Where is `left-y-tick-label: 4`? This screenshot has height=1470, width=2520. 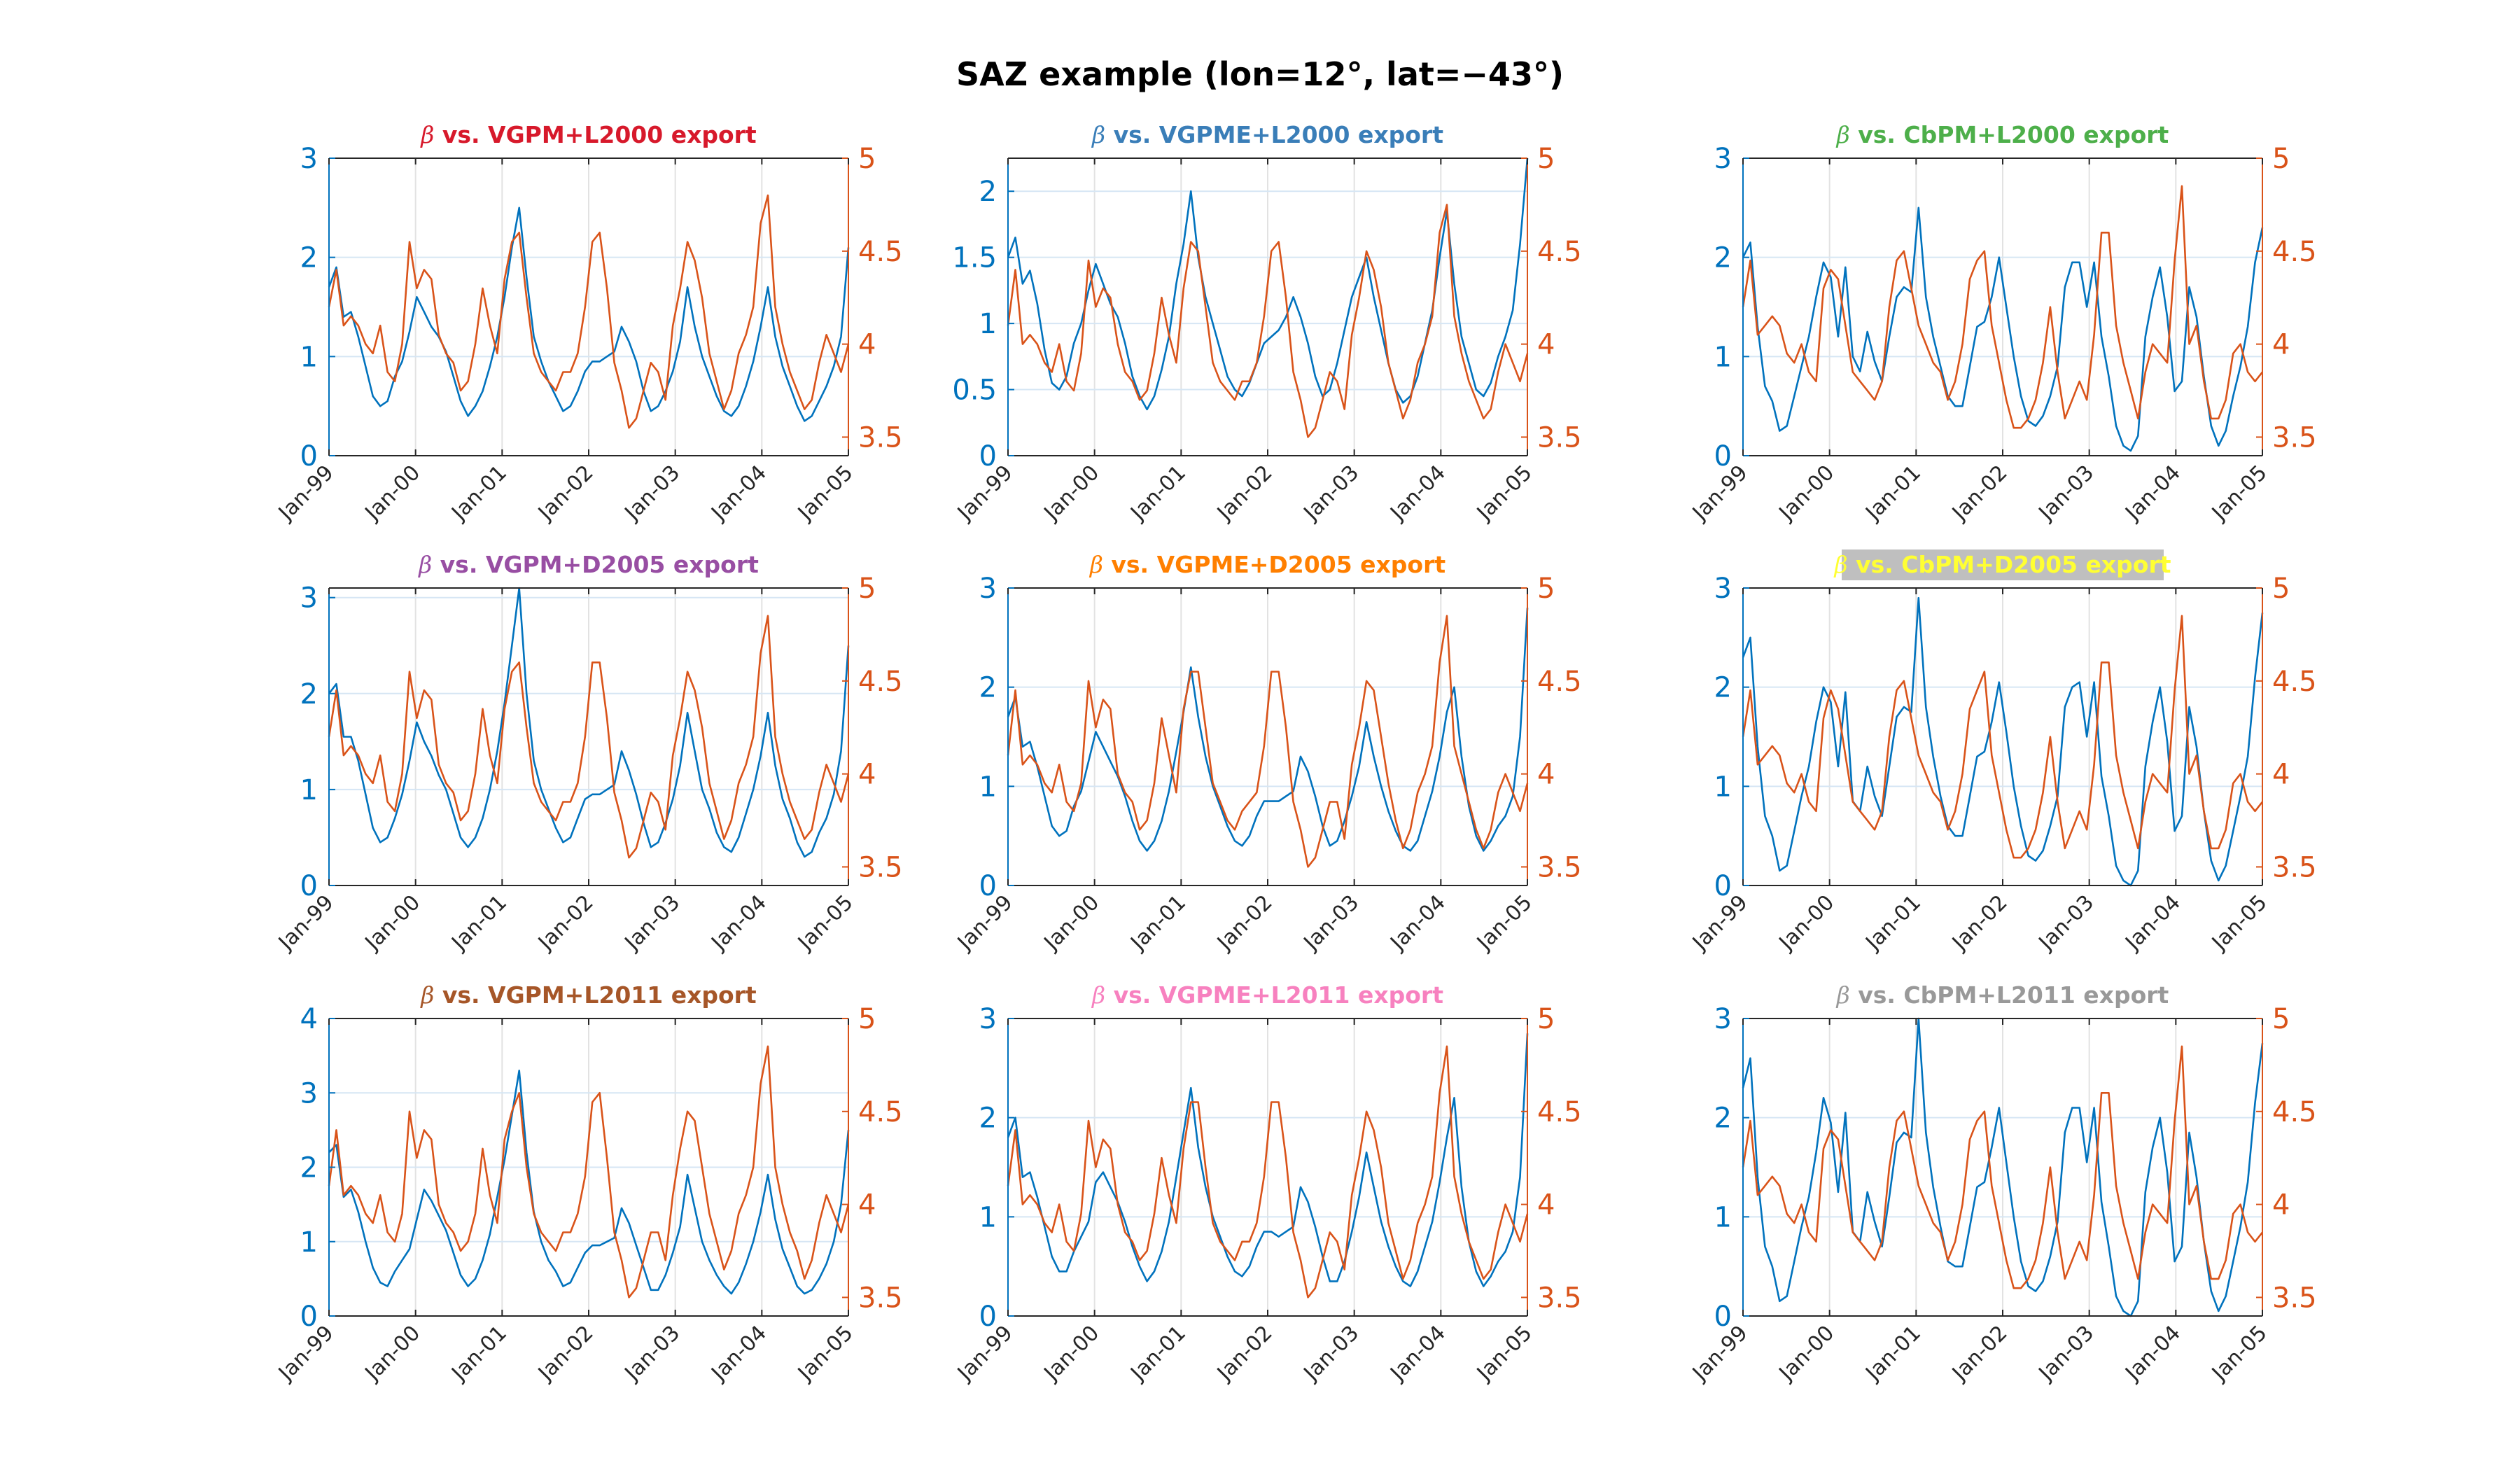 left-y-tick-label: 4 is located at coordinates (309, 1019).